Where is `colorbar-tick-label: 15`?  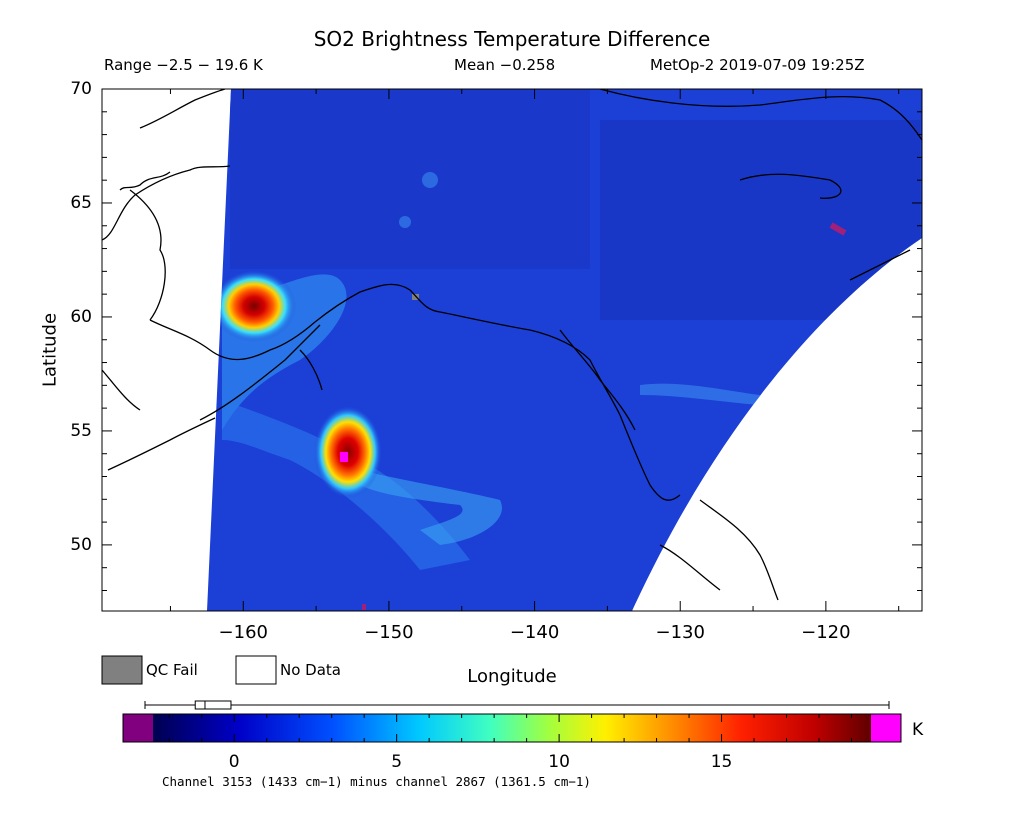 colorbar-tick-label: 15 is located at coordinates (721, 762).